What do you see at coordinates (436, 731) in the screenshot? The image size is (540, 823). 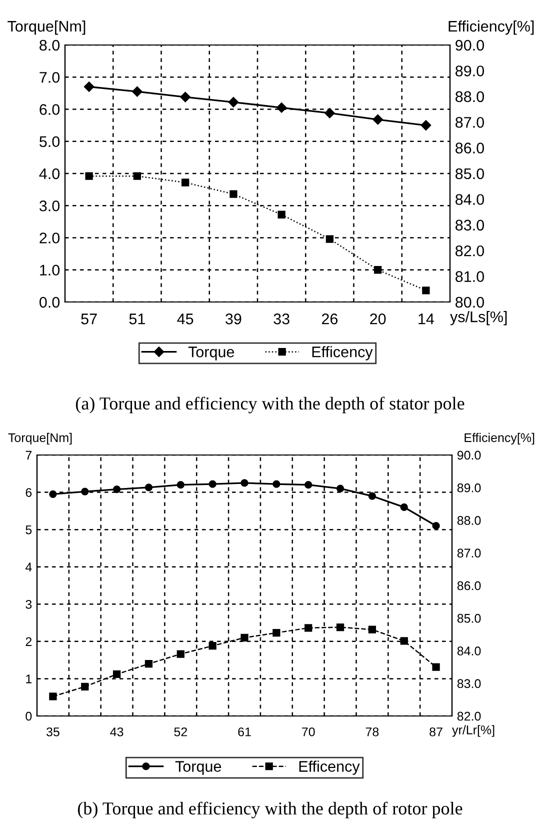 I see `x-tick-label: 87` at bounding box center [436, 731].